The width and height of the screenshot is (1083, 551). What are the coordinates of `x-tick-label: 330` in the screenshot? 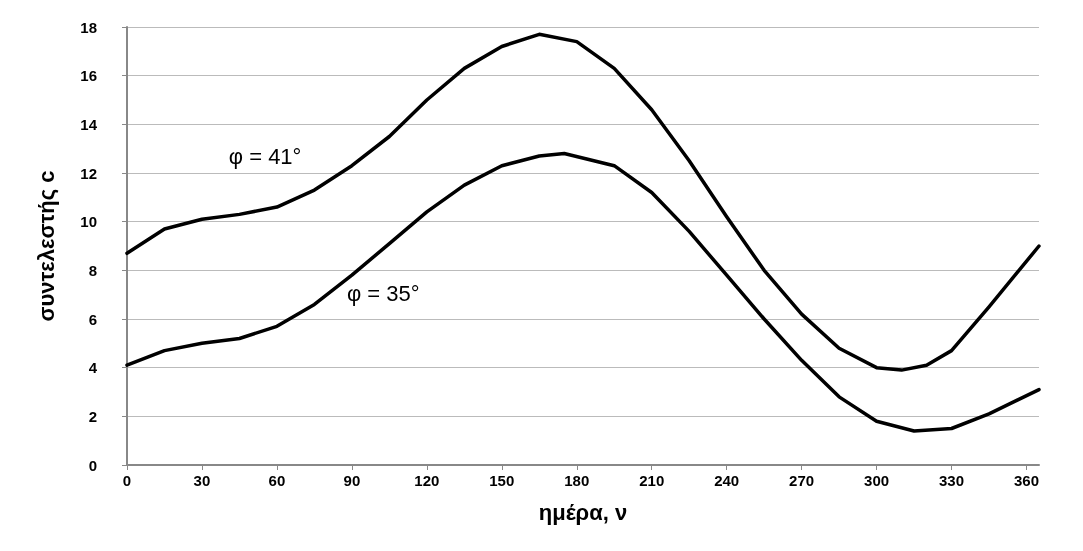 It's located at (952, 480).